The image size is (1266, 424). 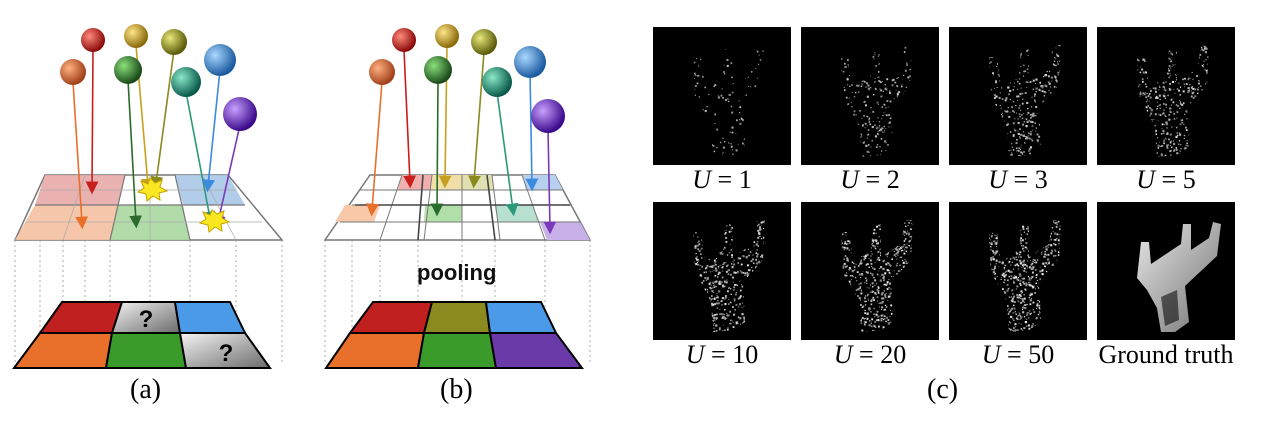 What do you see at coordinates (731, 354) in the screenshot?
I see `result-value: = 10` at bounding box center [731, 354].